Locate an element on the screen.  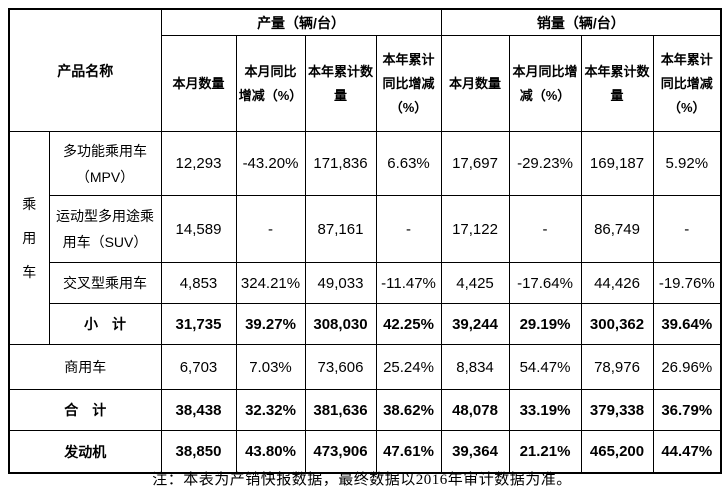
data-cell: 47.61% is located at coordinates (408, 452).